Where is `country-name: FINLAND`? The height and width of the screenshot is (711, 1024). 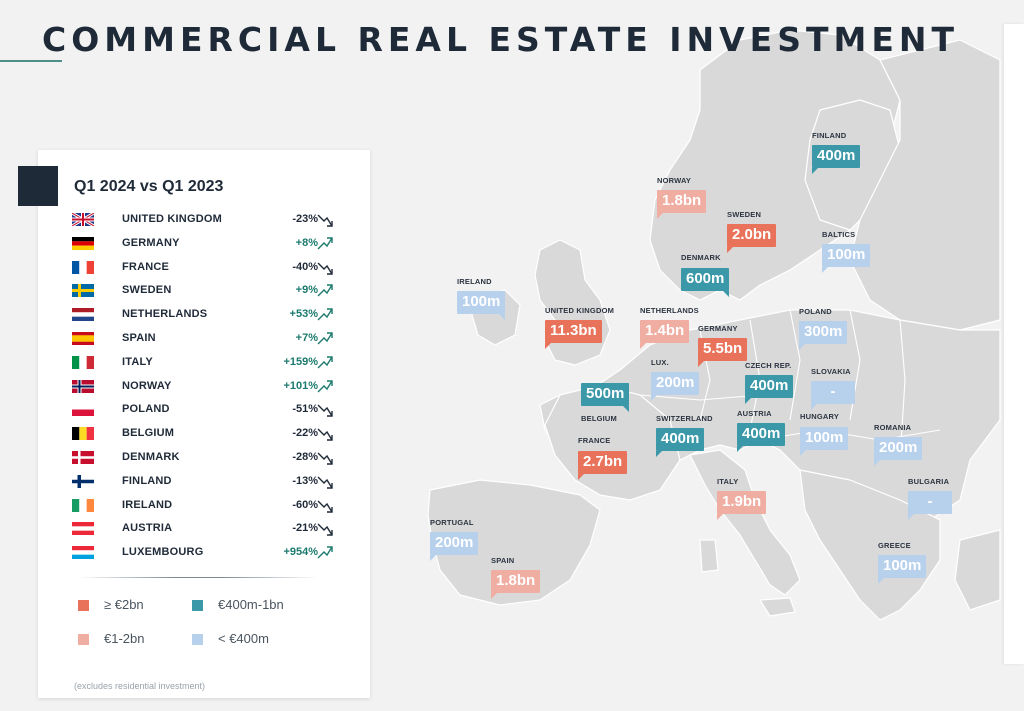 country-name: FINLAND is located at coordinates (147, 480).